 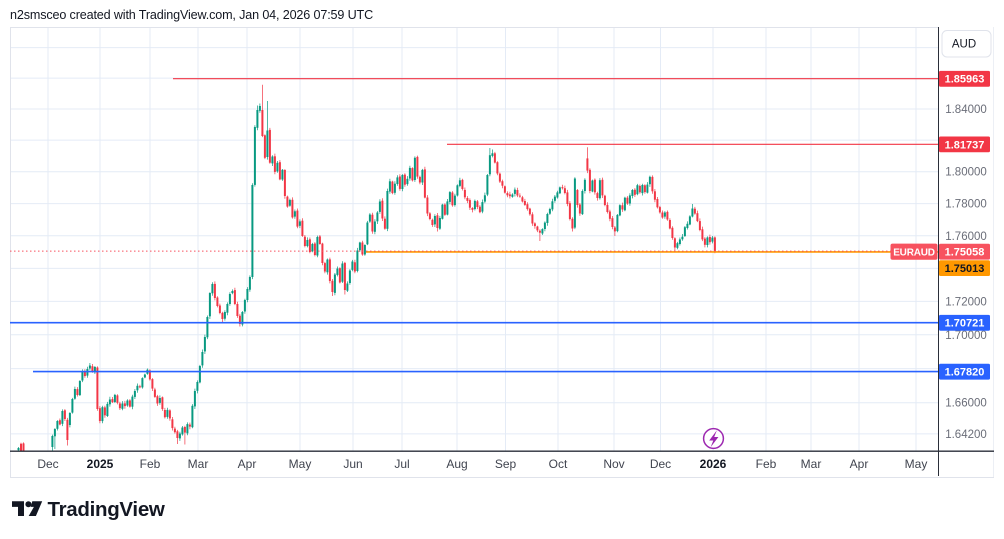 I want to click on svg-text: Oct, so click(x=558, y=464).